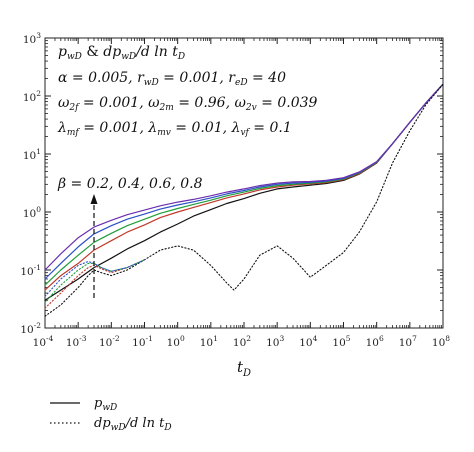 The image size is (474, 452). I want to click on y-tick-label: 10², so click(32, 96).